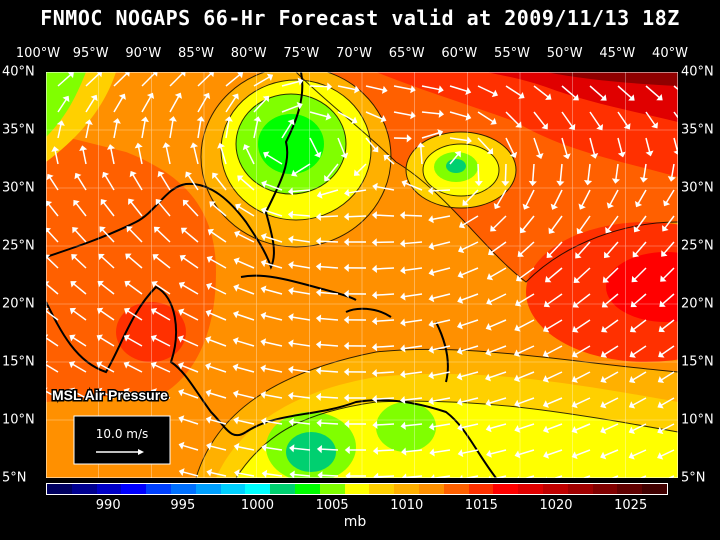 The image size is (720, 540). Describe the element at coordinates (355, 522) in the screenshot. I see `colorbar-unit: mb` at that location.